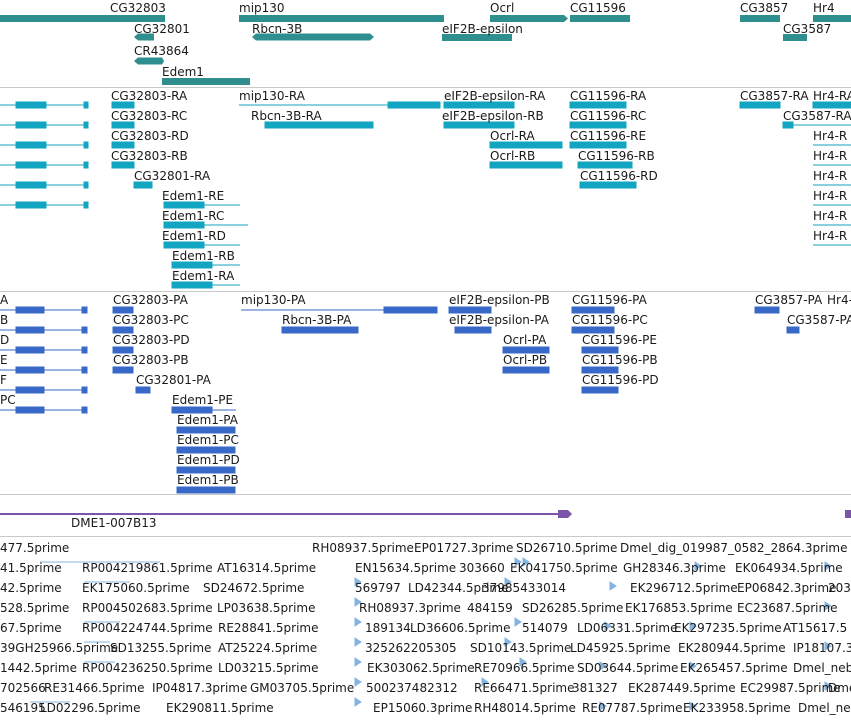  I want to click on transcript-label: Edem1-RC, so click(193, 216).